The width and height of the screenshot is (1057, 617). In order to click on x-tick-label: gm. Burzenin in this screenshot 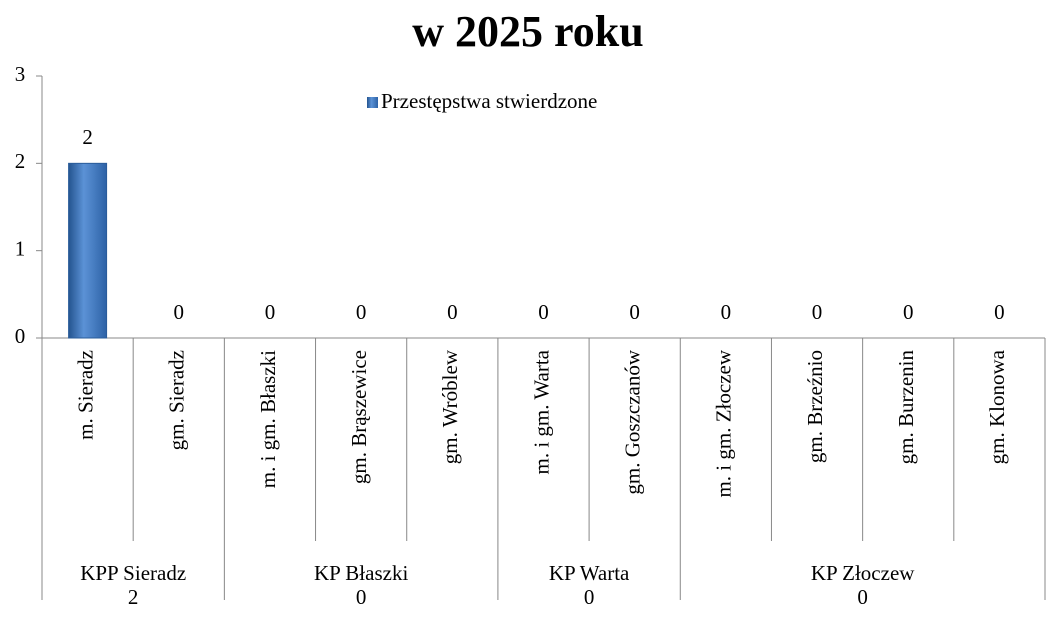, I will do `click(906, 407)`.